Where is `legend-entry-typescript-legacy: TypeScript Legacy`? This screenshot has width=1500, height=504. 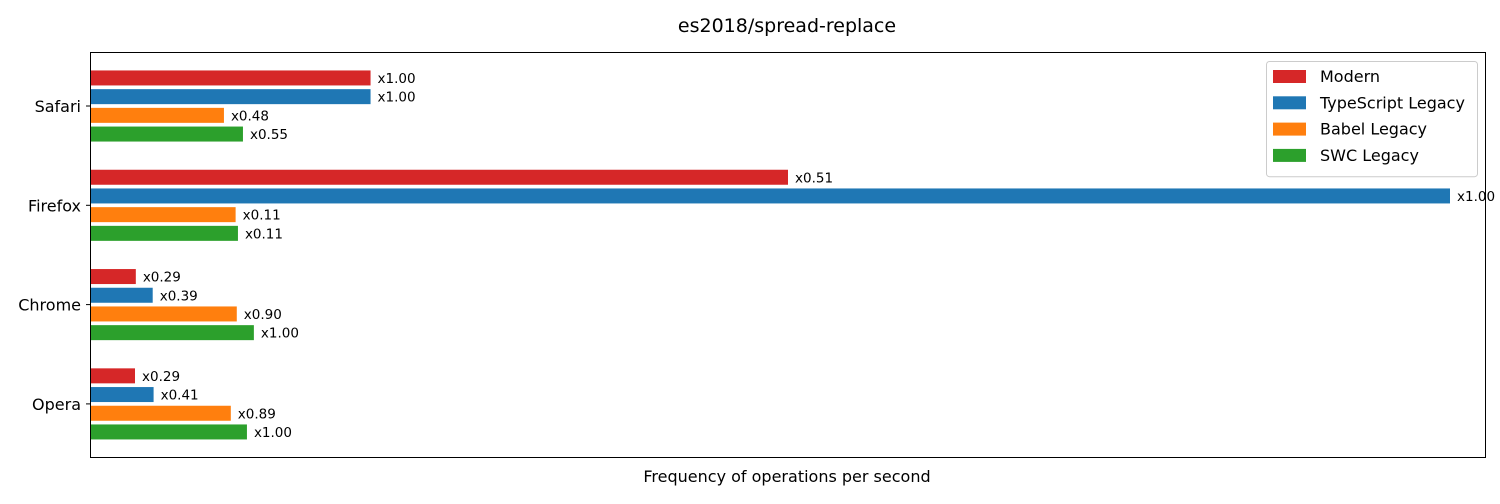 legend-entry-typescript-legacy: TypeScript Legacy is located at coordinates (1392, 102).